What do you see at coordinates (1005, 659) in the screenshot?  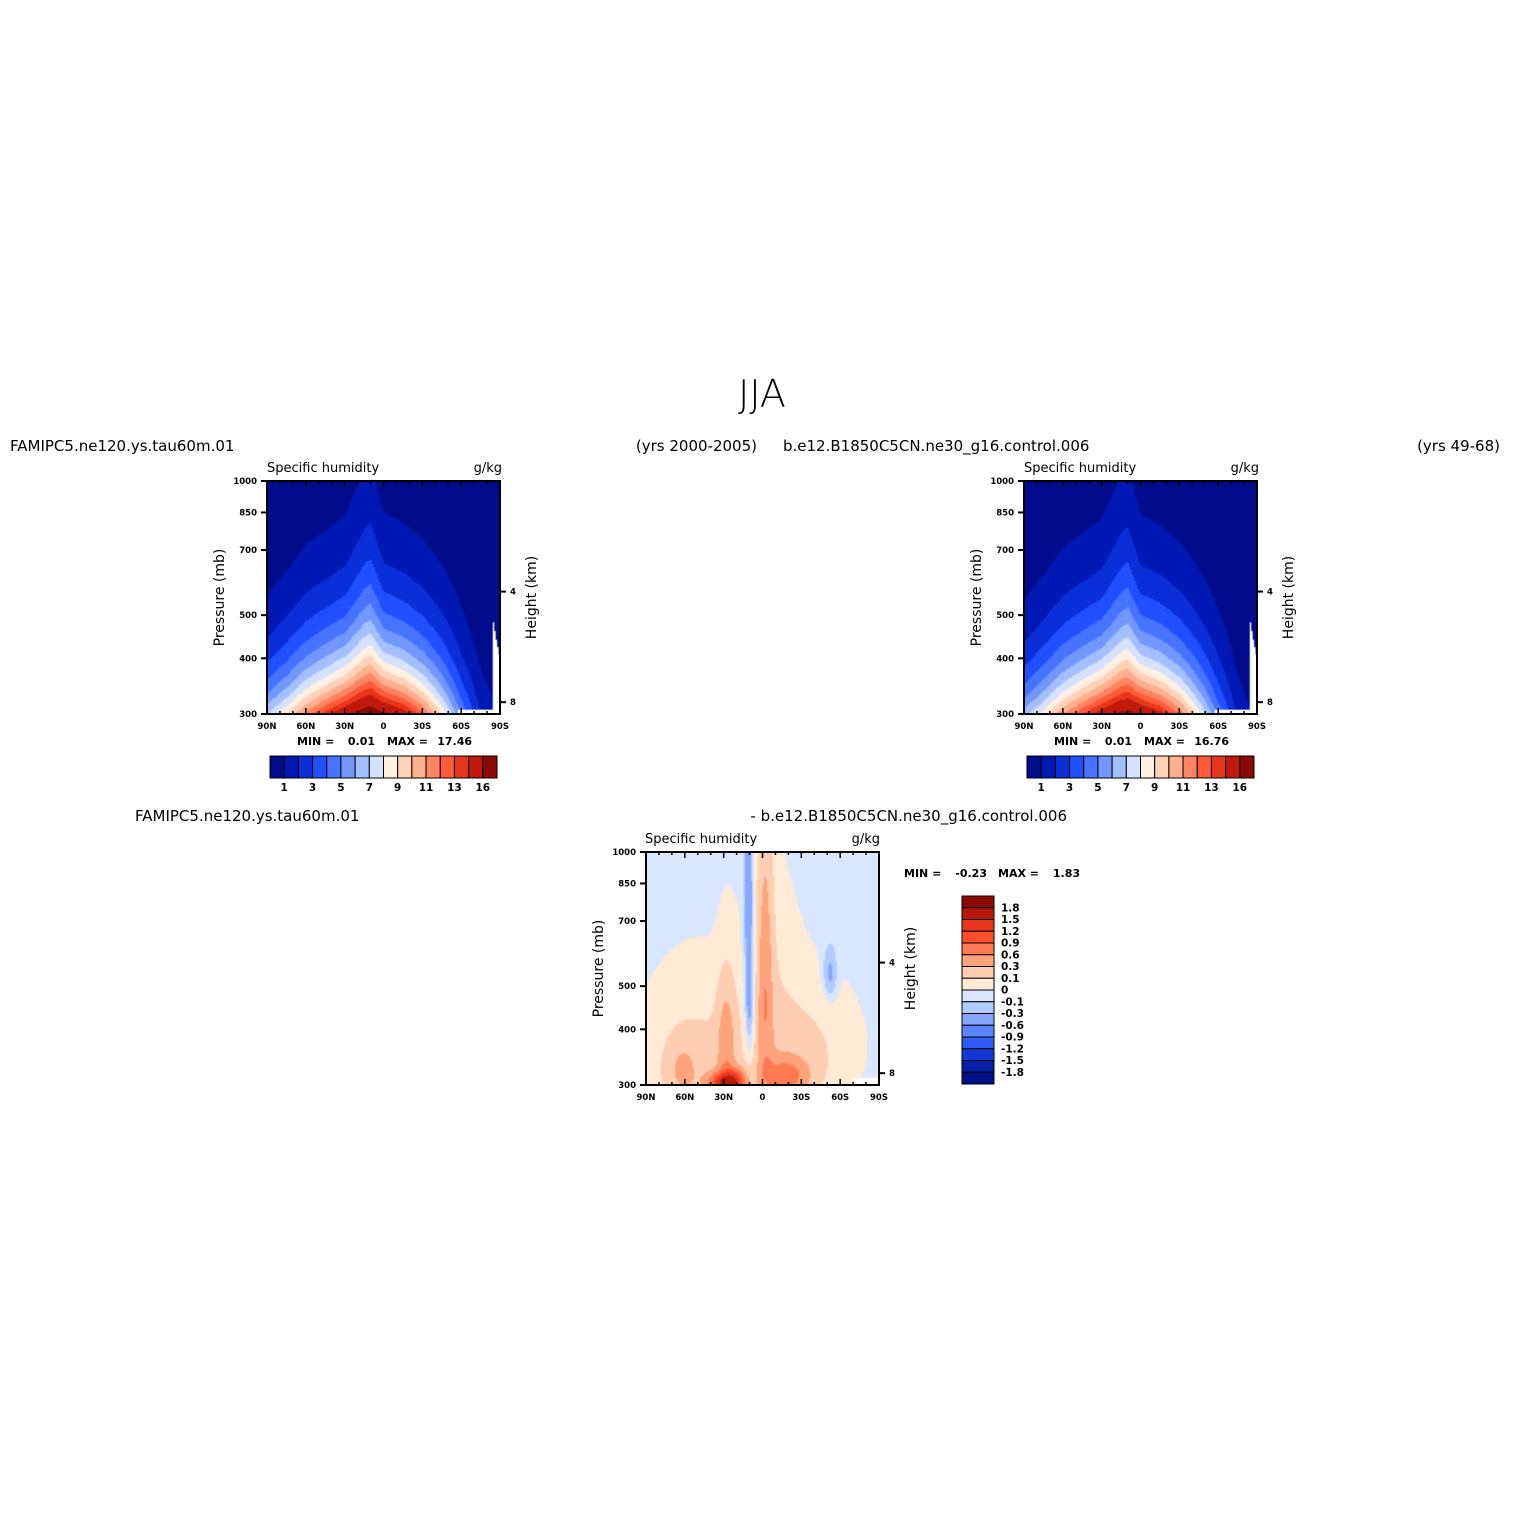 I see `y-tick-label: 400` at bounding box center [1005, 659].